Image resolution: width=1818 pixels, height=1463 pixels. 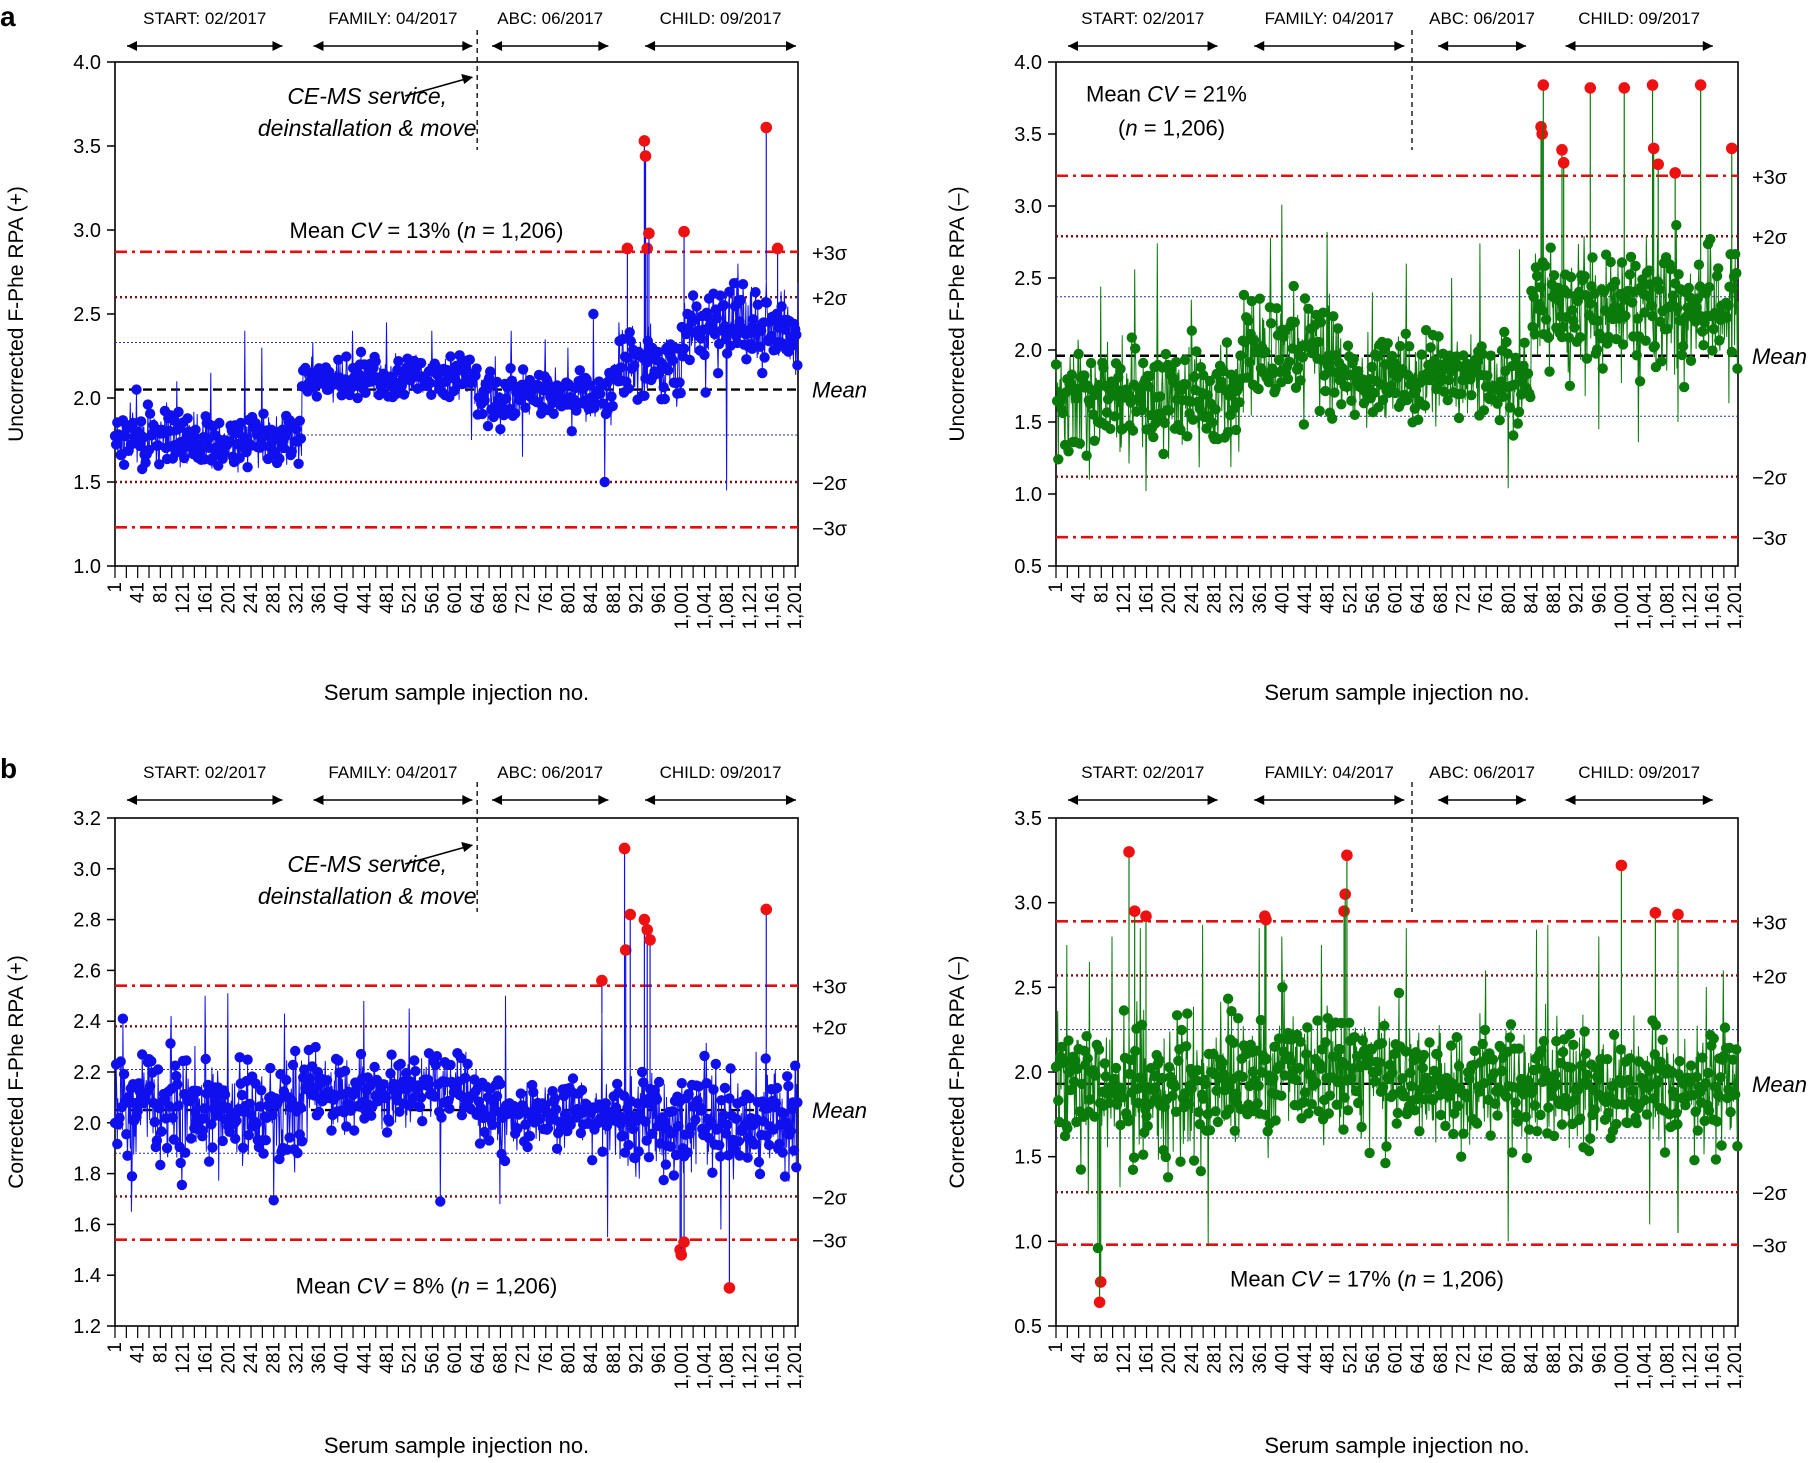 What do you see at coordinates (1464, 598) in the screenshot?
I see `x-tick-label: 721` at bounding box center [1464, 598].